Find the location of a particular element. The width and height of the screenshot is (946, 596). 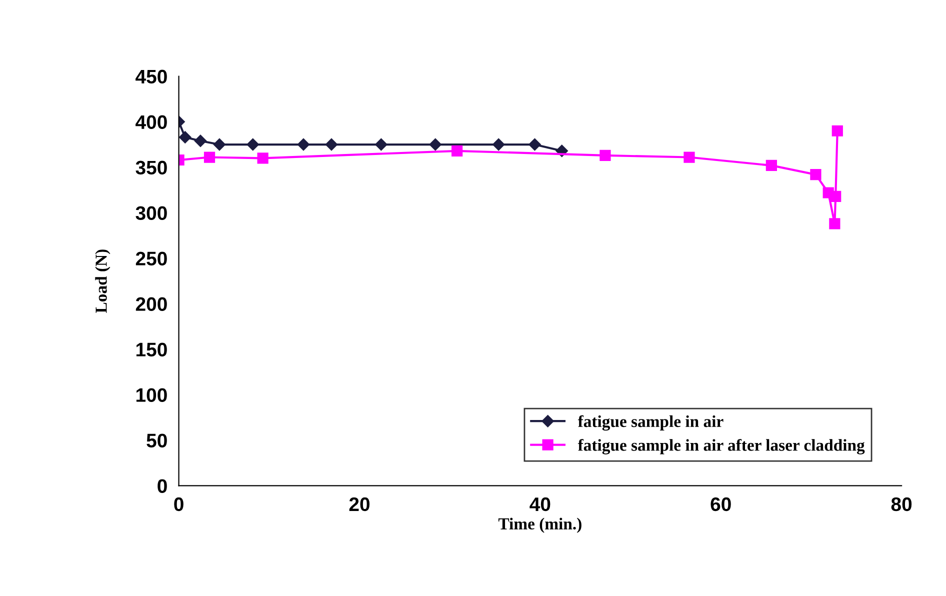

y-tick-label: 300 is located at coordinates (151, 213).